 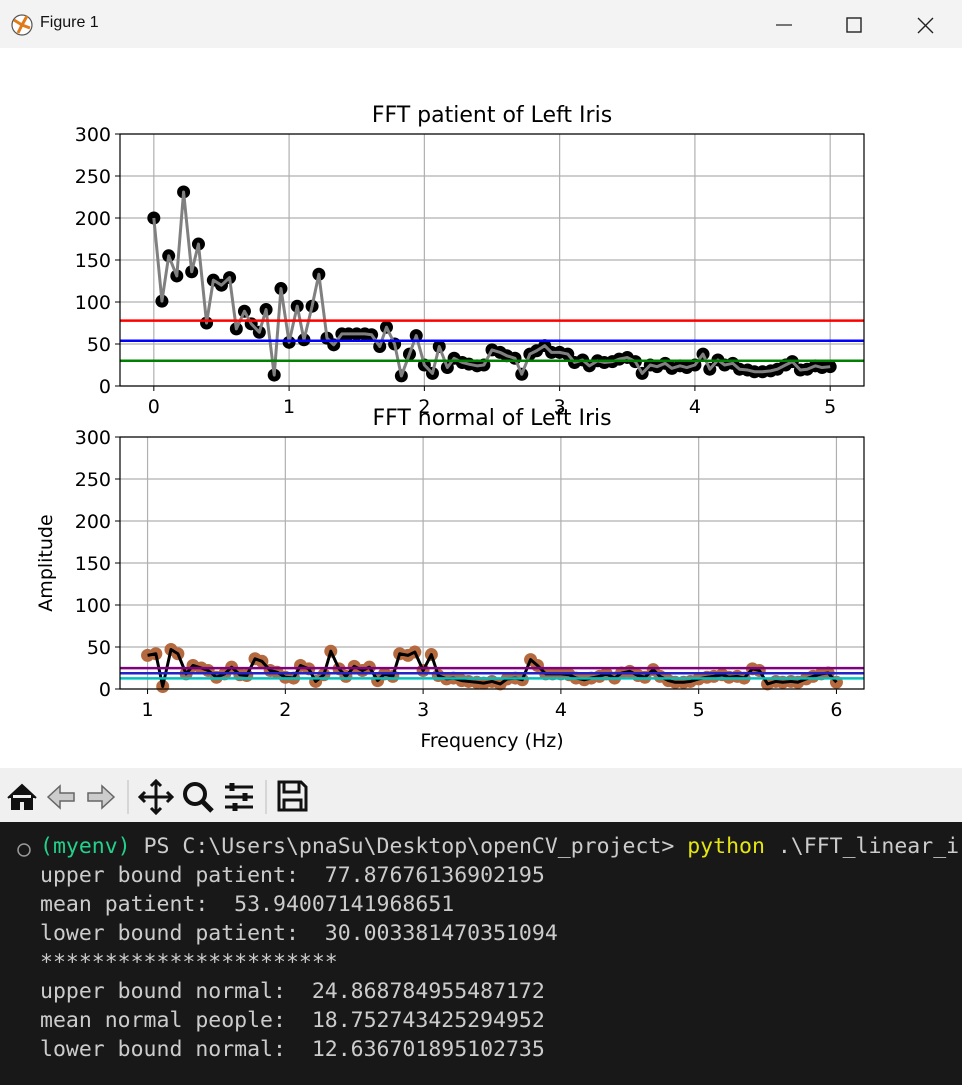 What do you see at coordinates (491, 418) in the screenshot?
I see `chart-title: FFT normal of Left Iris` at bounding box center [491, 418].